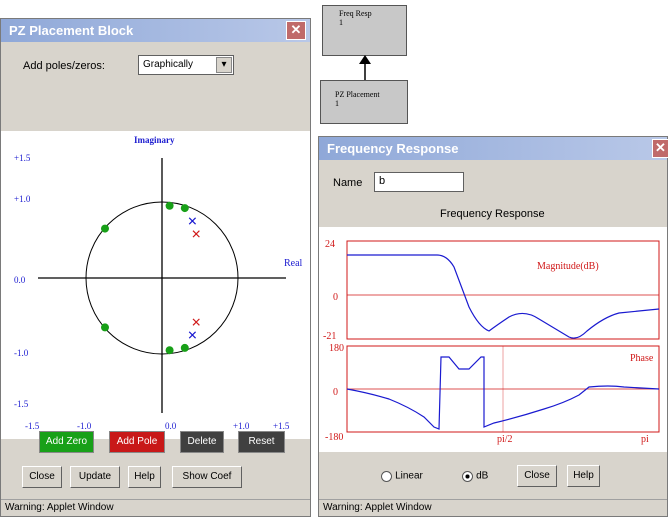 Image resolution: width=668 pixels, height=517 pixels. Describe the element at coordinates (419, 182) in the screenshot. I see `name-input: b` at that location.